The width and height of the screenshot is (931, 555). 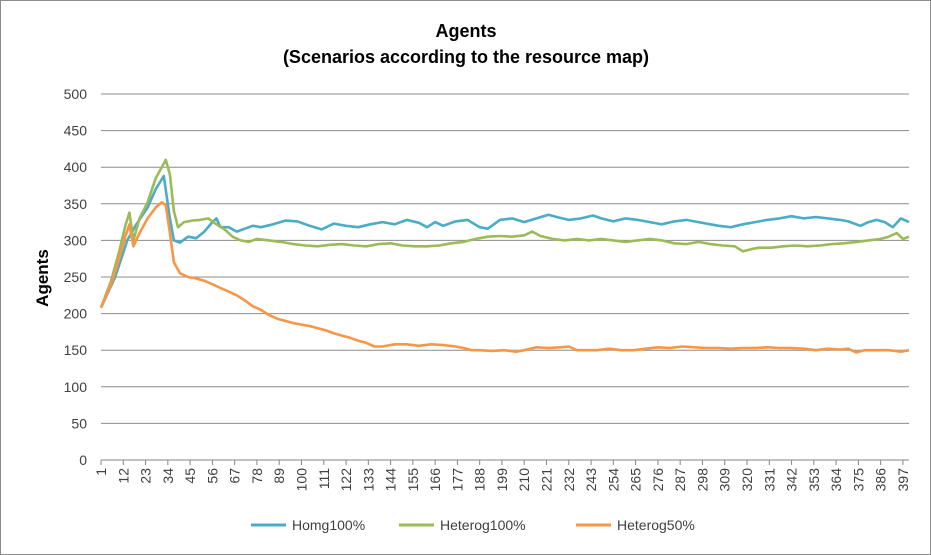 What do you see at coordinates (814, 480) in the screenshot?
I see `x-tick-label: 353` at bounding box center [814, 480].